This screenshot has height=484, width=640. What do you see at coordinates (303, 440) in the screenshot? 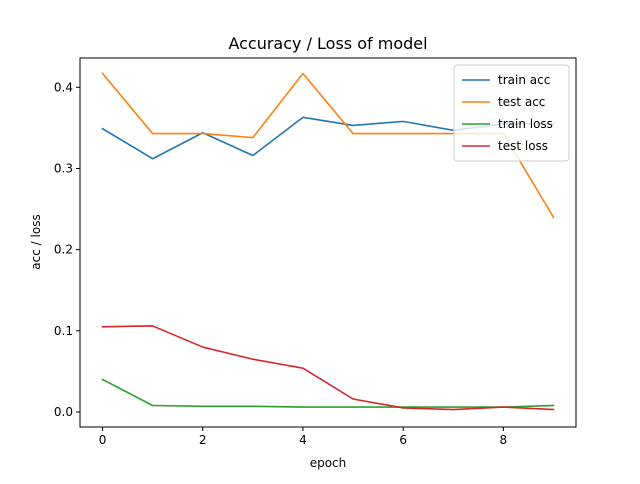
I see `x-tick-label: 4` at bounding box center [303, 440].